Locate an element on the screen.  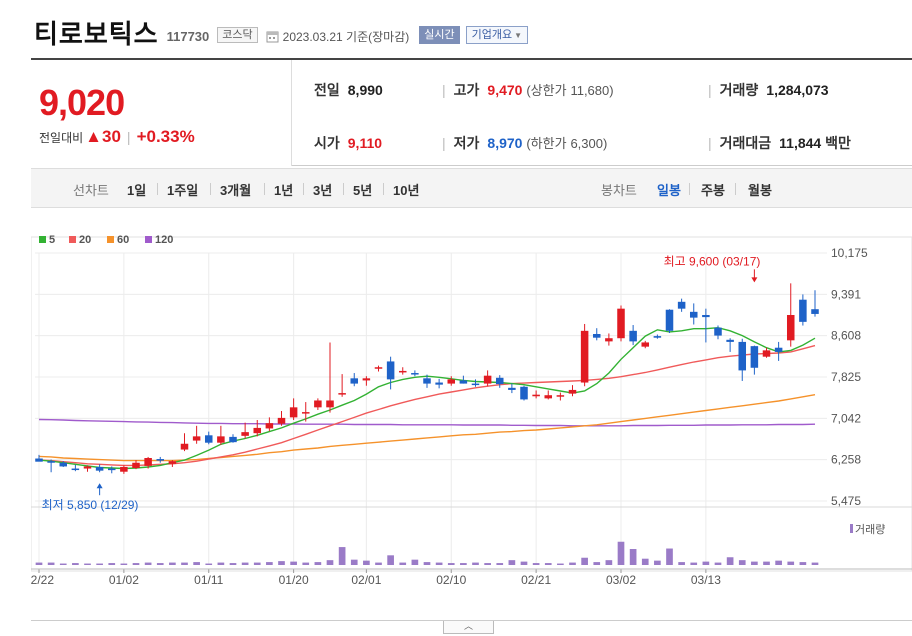
company-overview-dropdown: 기업개요 ▼ is located at coordinates (497, 35).